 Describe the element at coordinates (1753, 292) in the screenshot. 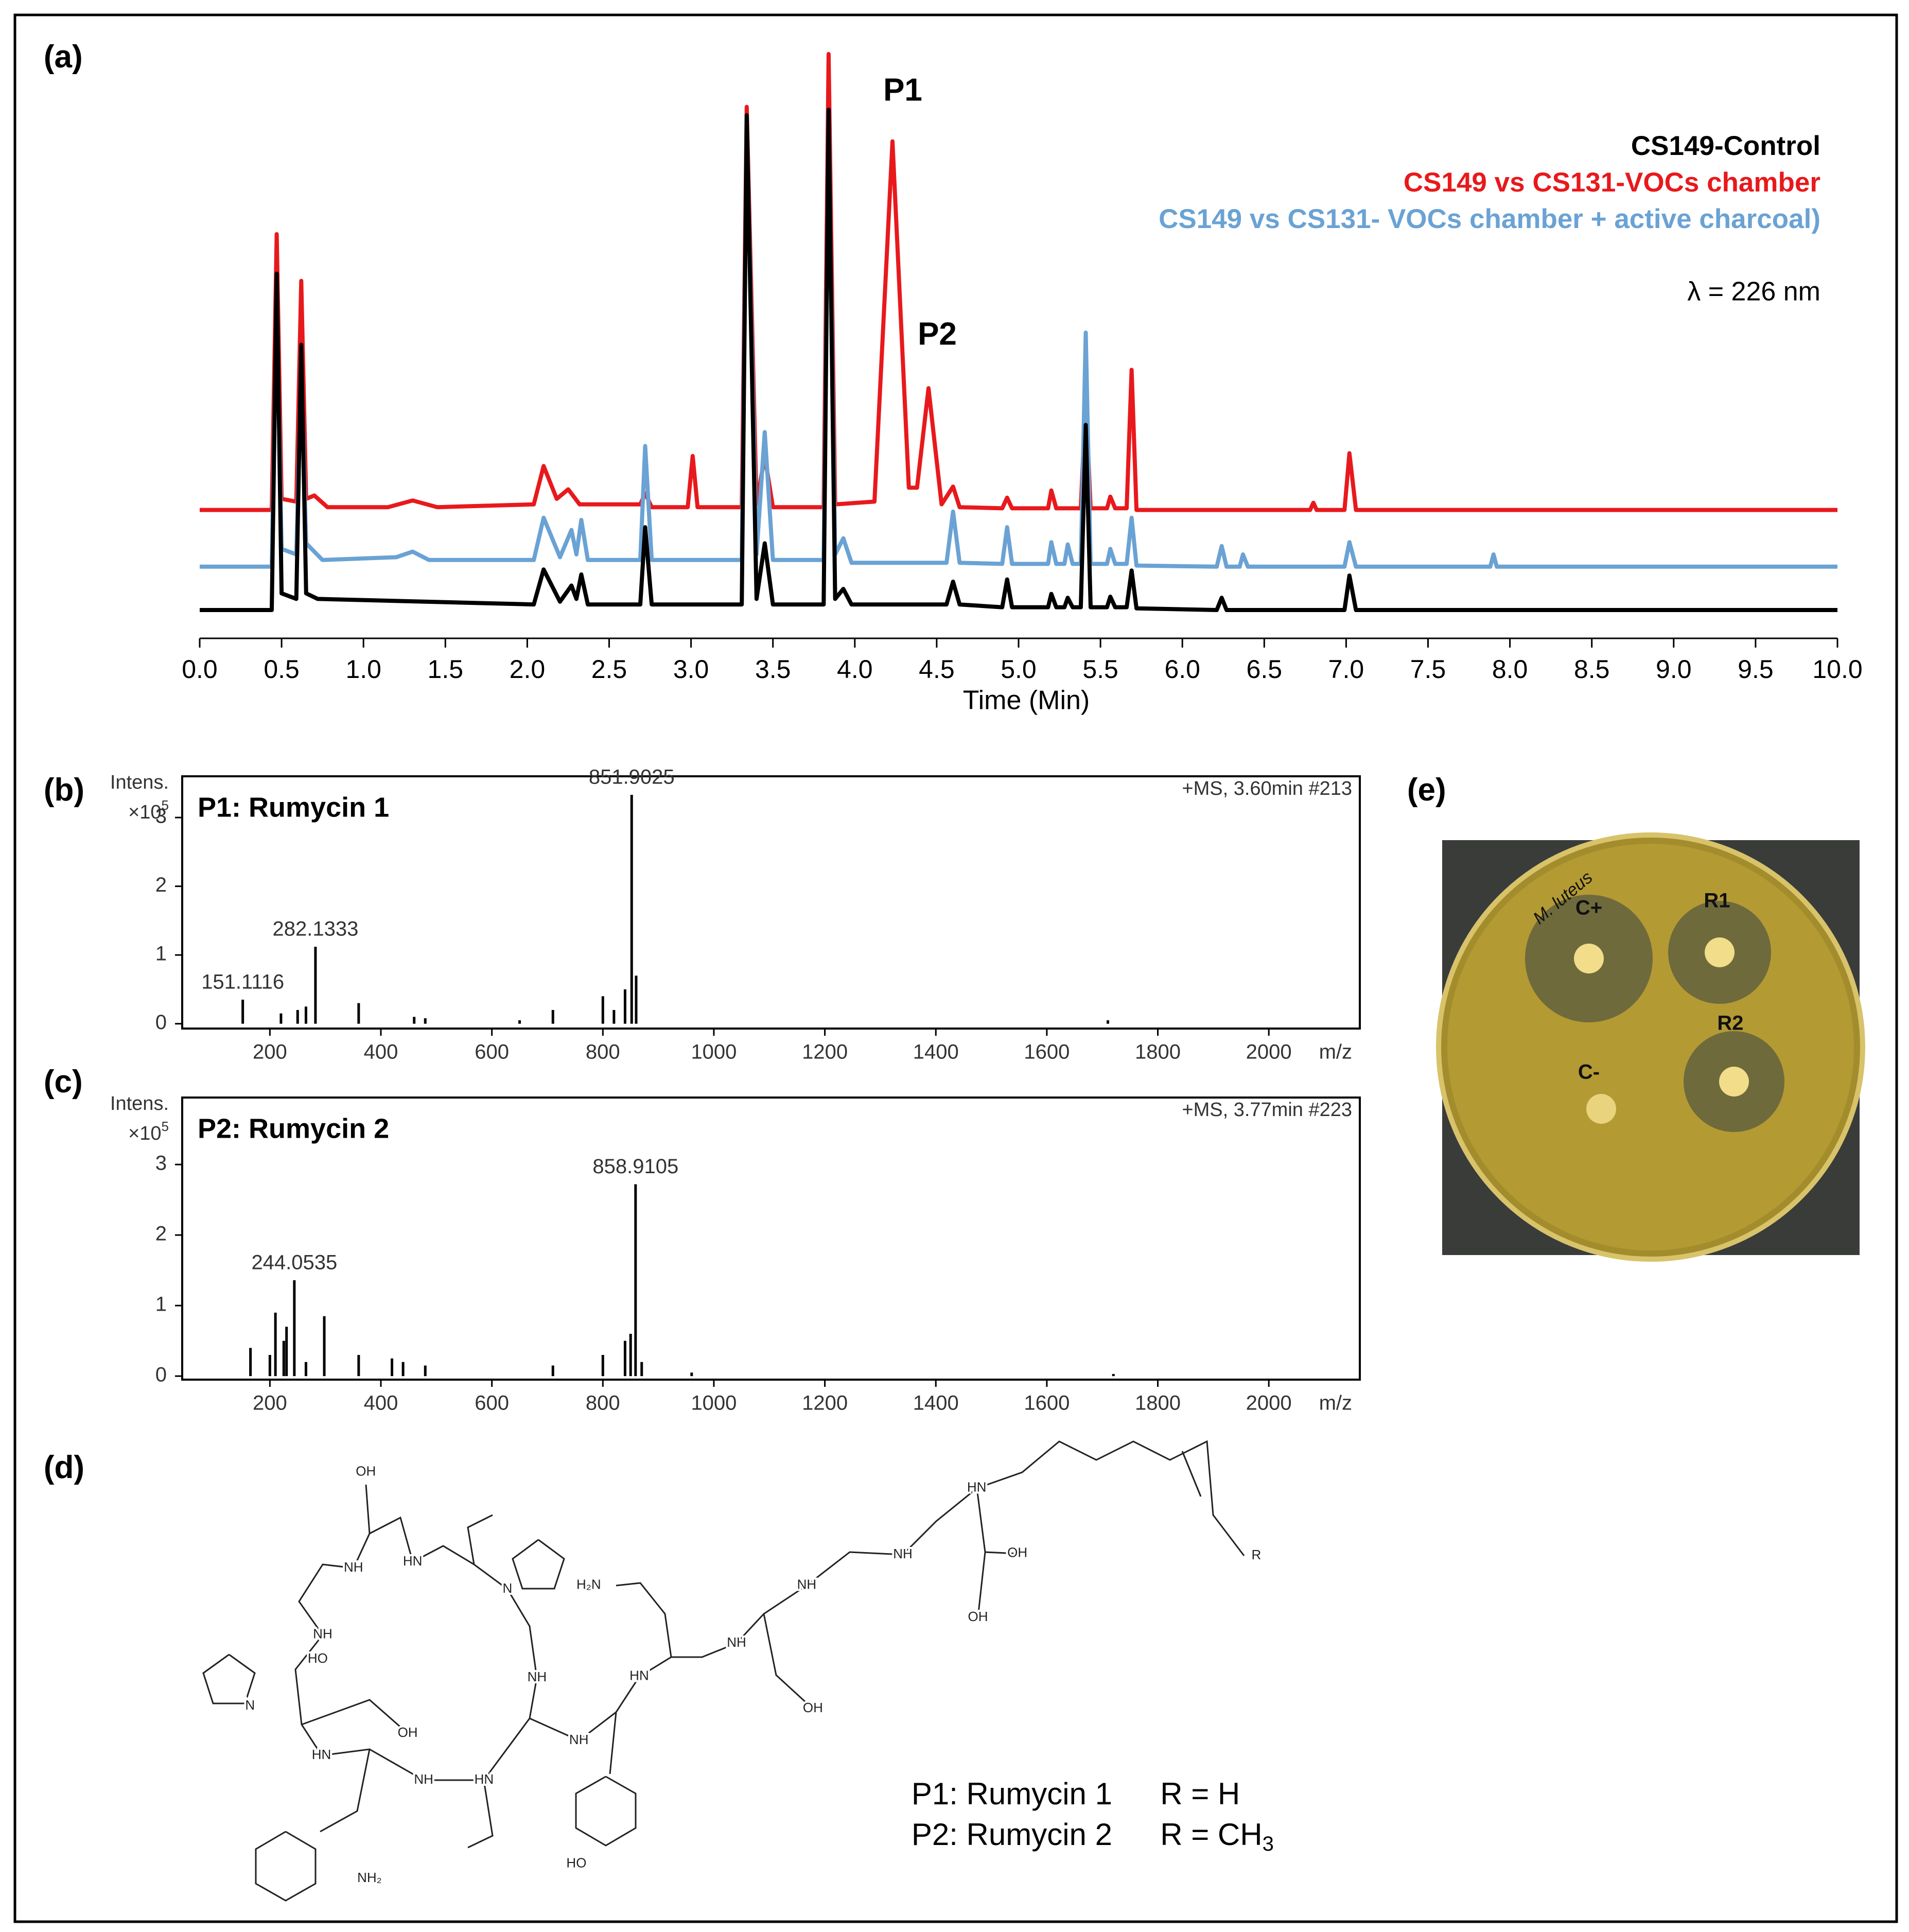

I see `annotation: λ = 226 nm` at that location.